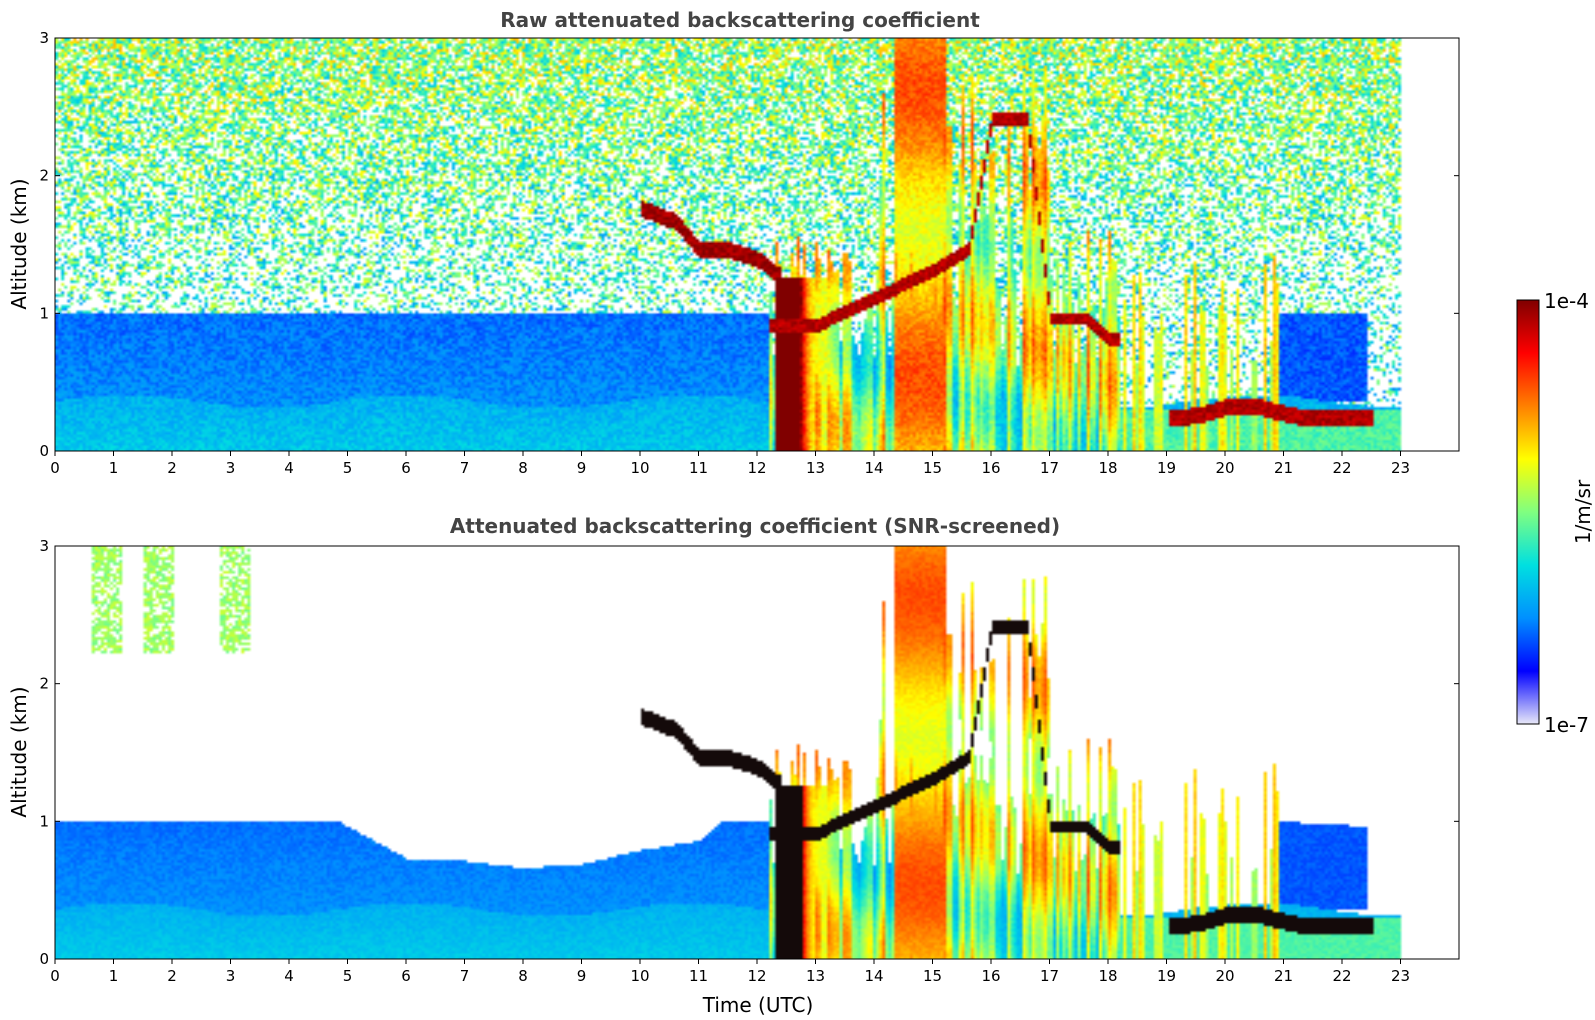 This screenshot has height=1020, width=1595. I want to click on panel-screened-x-axis: 0 1 2 3 4 5 6 7 8 9 10 11 12 13 14 15 16 17 18 19 20 21 22 23, so click(730, 972).